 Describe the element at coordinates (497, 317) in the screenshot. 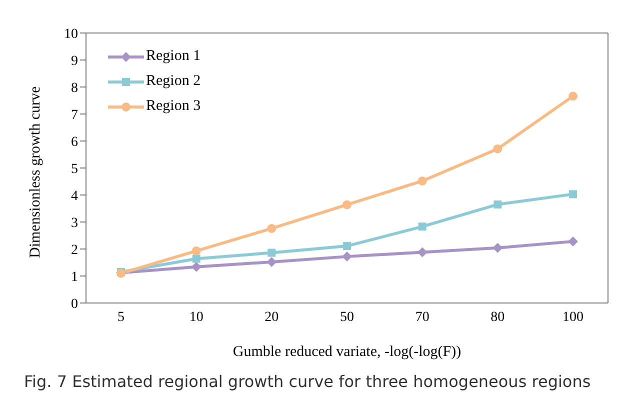

I see `x-tick-label: 80` at that location.